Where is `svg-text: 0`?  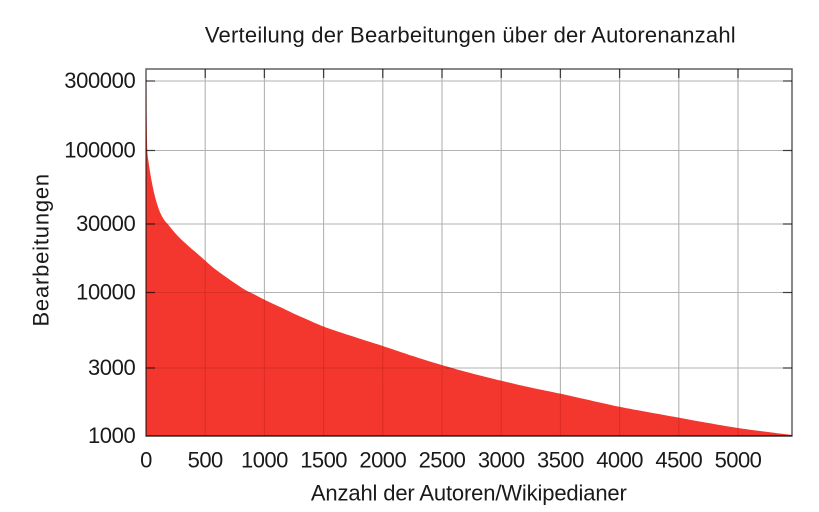
svg-text: 0 is located at coordinates (146, 460).